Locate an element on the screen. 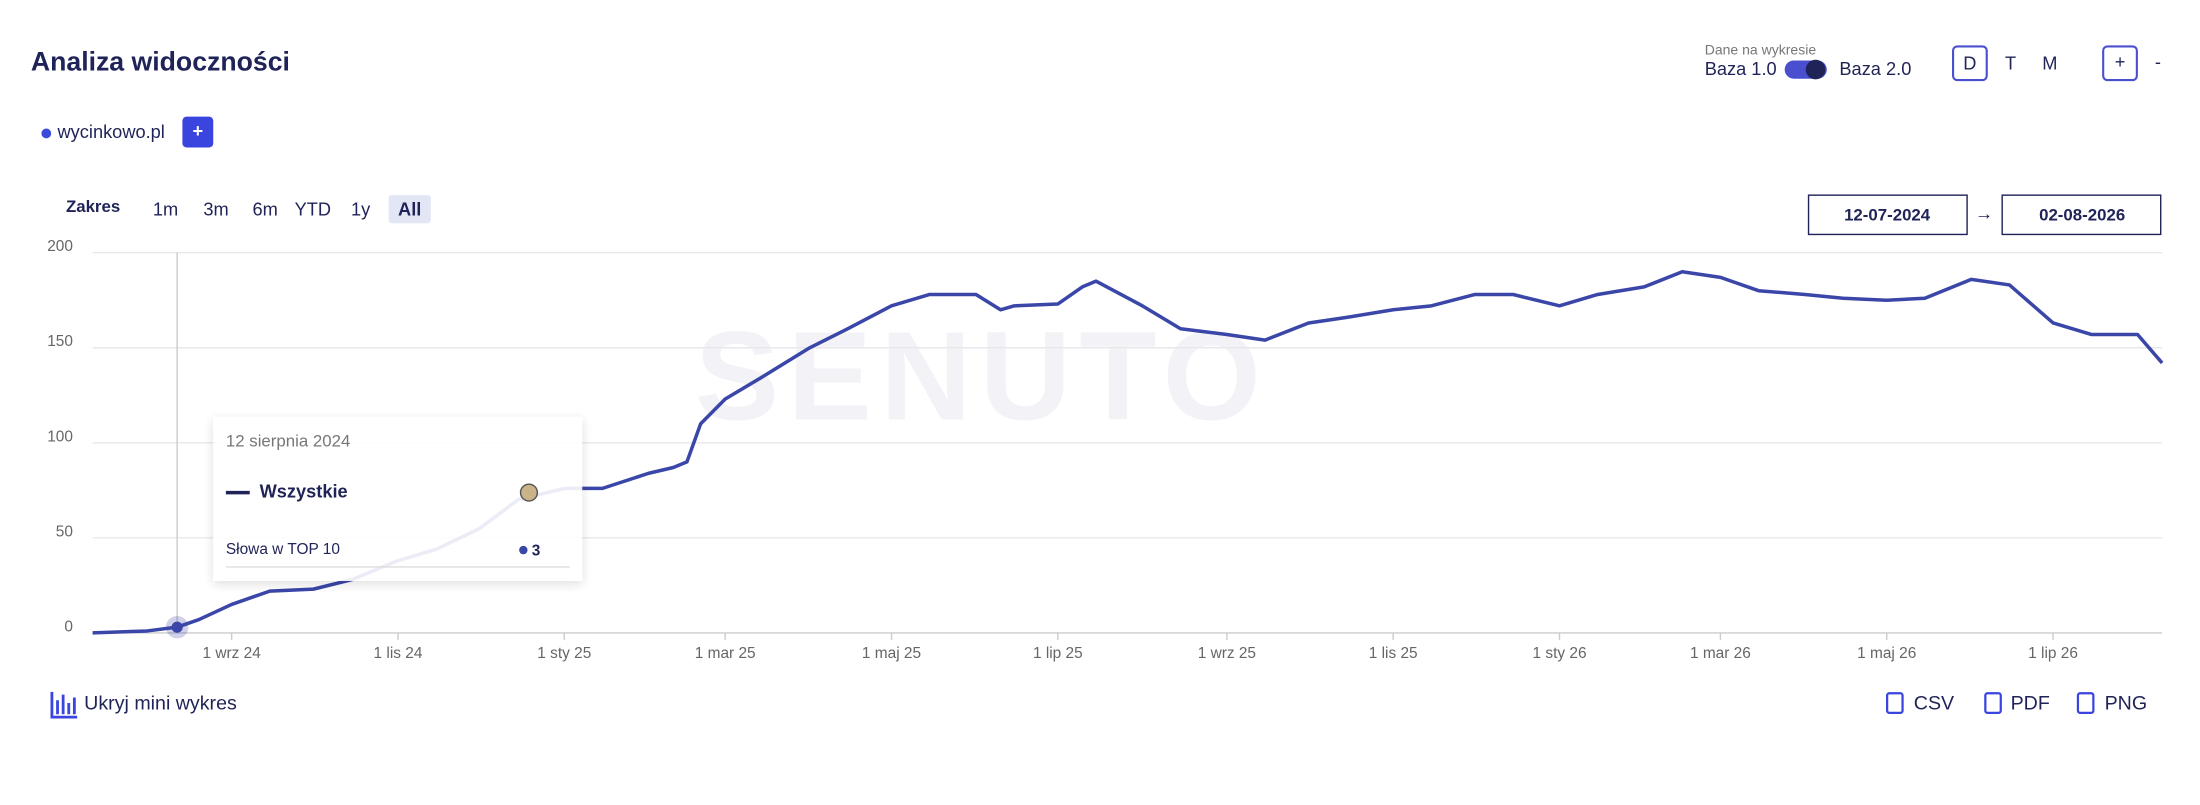 The image size is (2200, 805). selected-box is located at coordinates (1970, 63).